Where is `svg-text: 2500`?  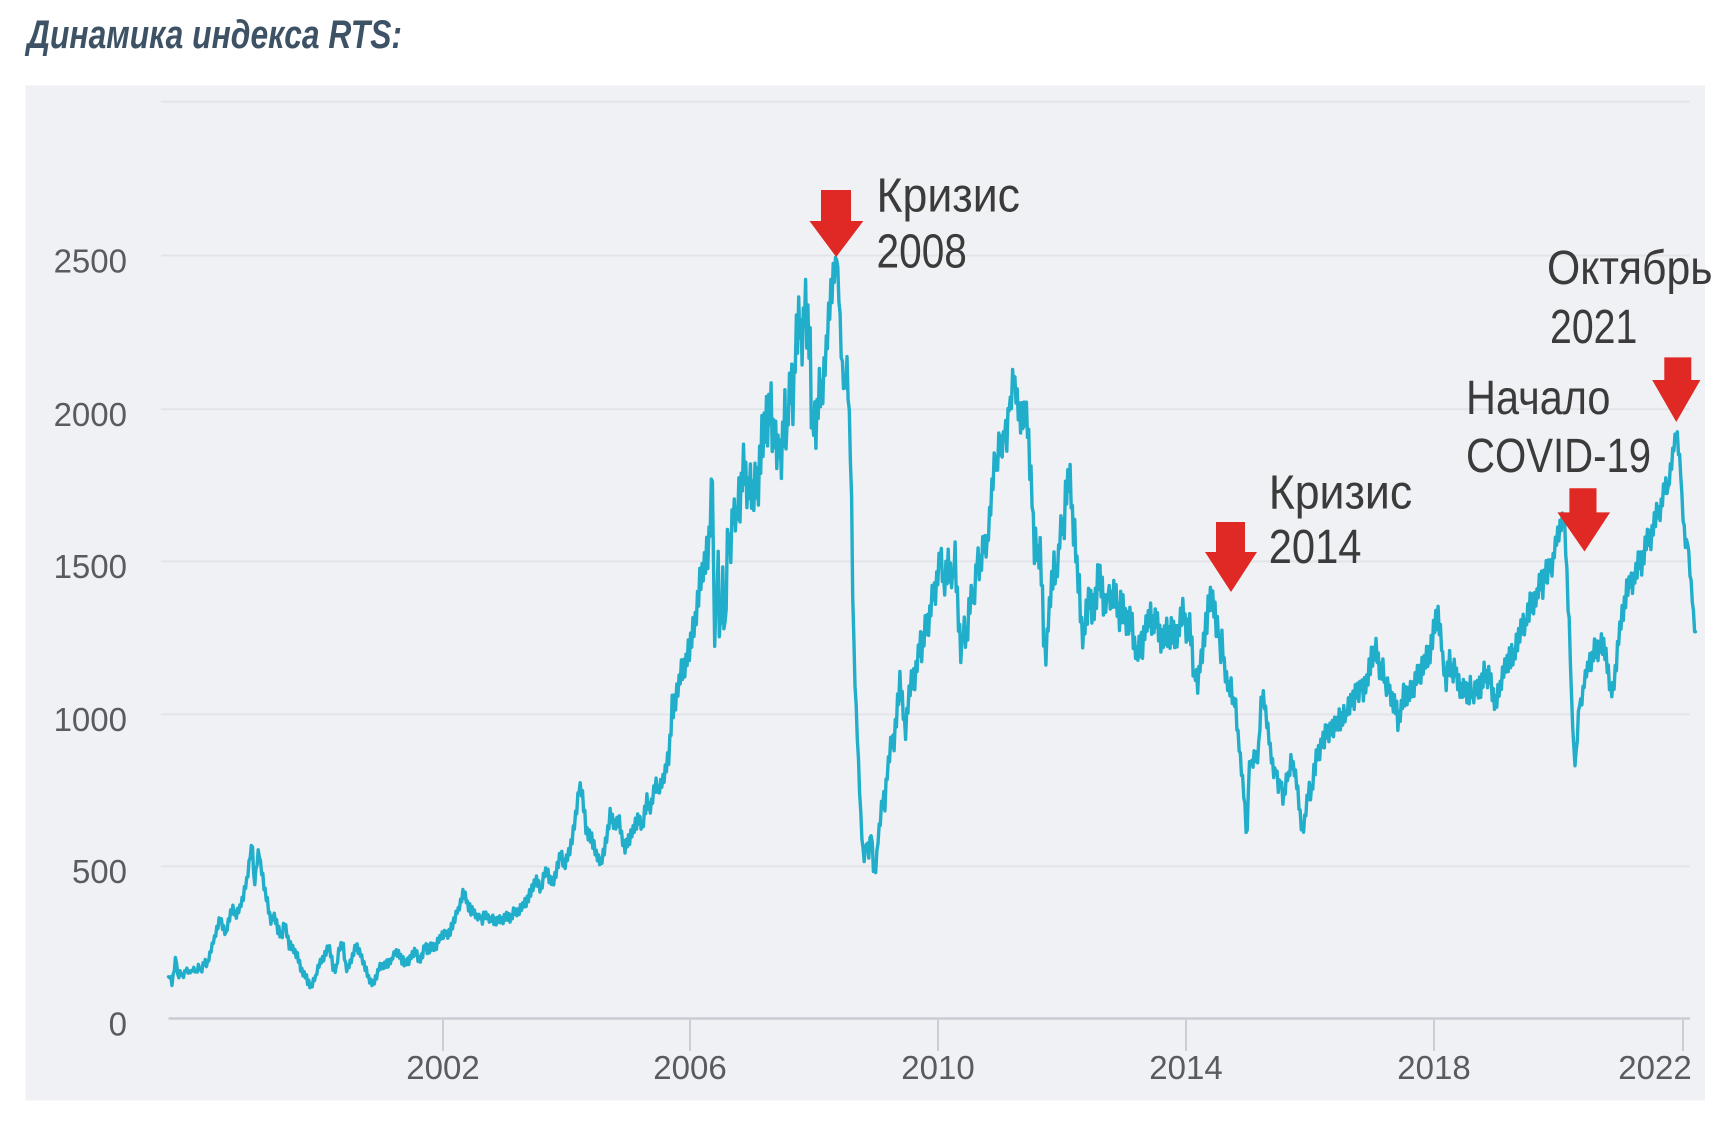 svg-text: 2500 is located at coordinates (90, 260).